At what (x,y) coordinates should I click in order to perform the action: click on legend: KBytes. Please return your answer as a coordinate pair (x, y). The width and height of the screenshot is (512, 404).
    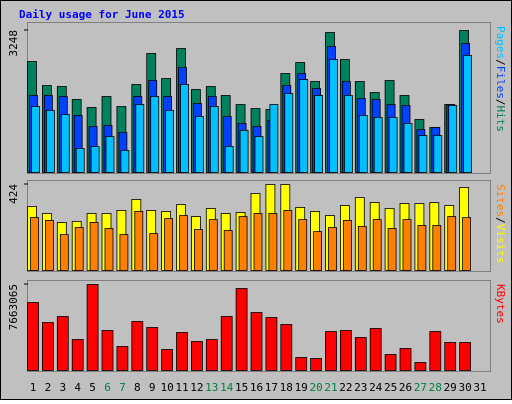
    Looking at the image, I should click on (500, 304).